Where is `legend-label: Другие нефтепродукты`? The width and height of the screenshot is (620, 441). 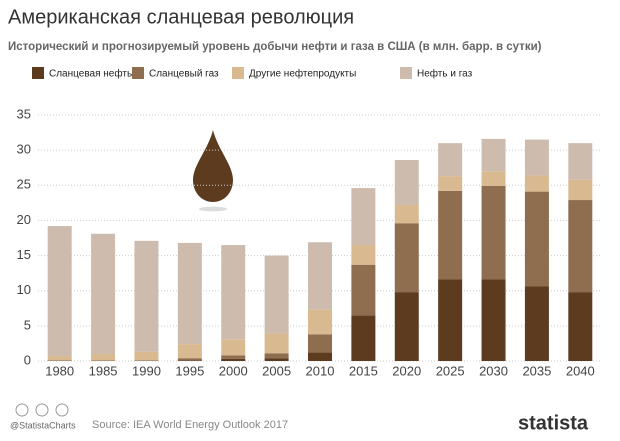 legend-label: Другие нефтепродукты is located at coordinates (302, 74).